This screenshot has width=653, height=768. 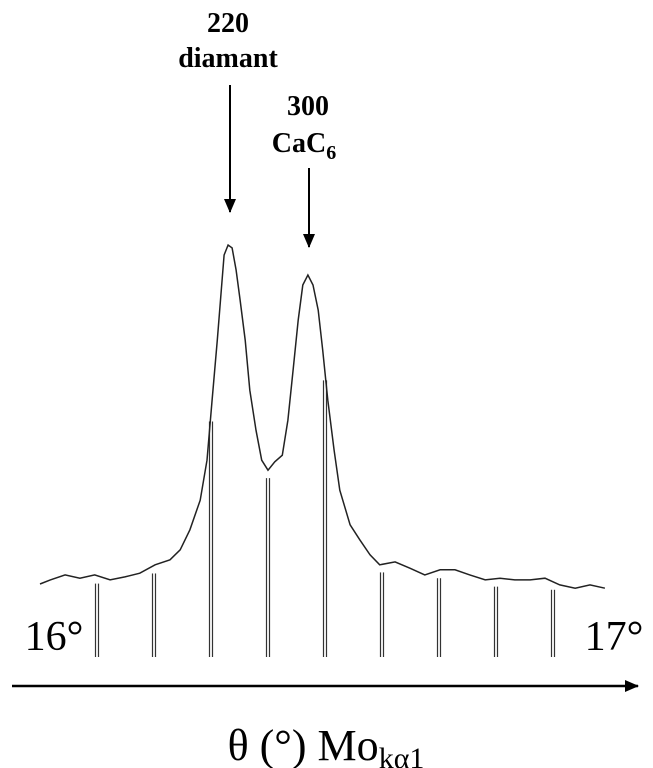 I want to click on annotation: 220, so click(x=228, y=23).